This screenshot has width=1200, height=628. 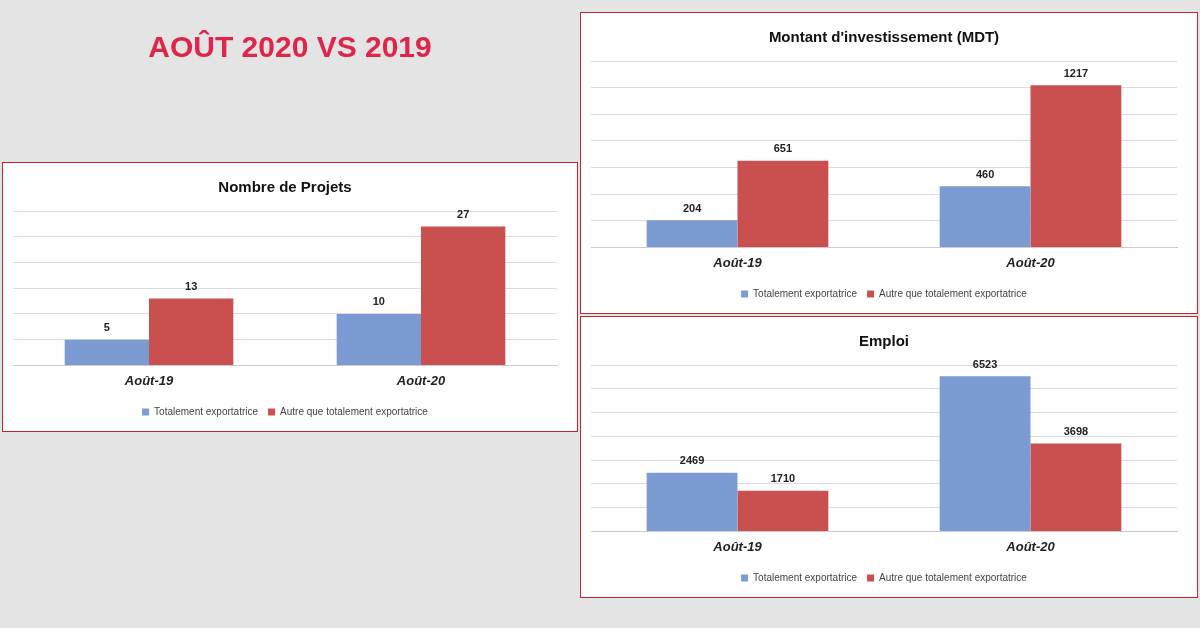 What do you see at coordinates (378, 301) in the screenshot?
I see `data-label: 10` at bounding box center [378, 301].